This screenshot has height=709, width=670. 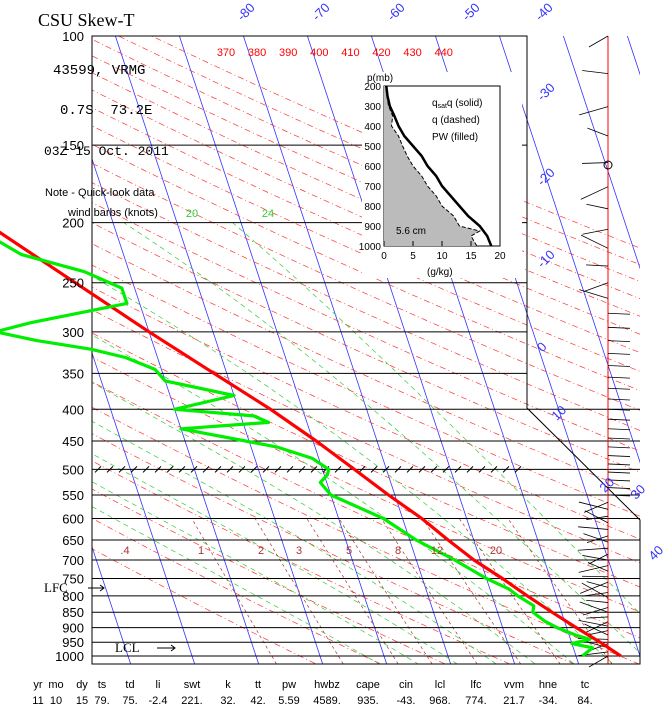 I want to click on dry-adiabat-line, so click(x=204, y=606).